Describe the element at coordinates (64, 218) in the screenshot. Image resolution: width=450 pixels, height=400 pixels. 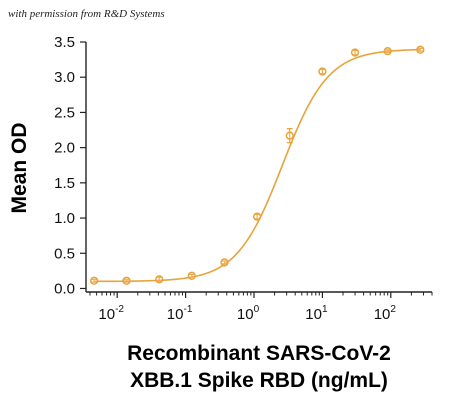
I see `y-tick-label: 1.0` at that location.